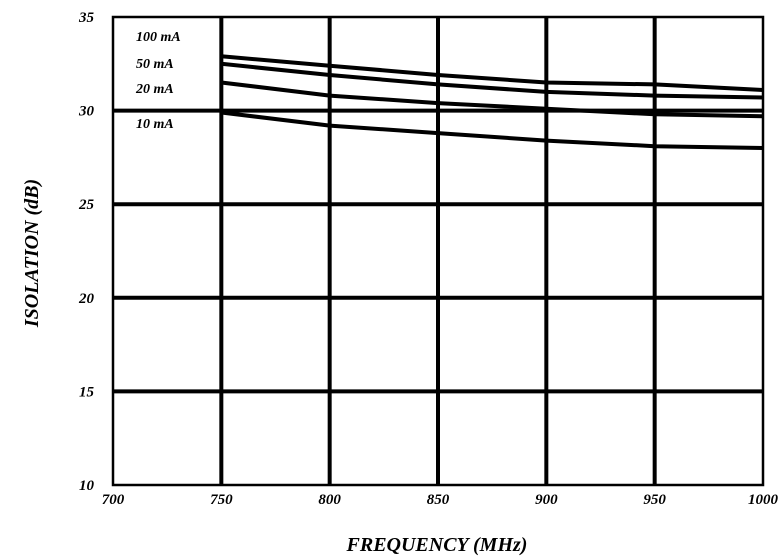 This screenshot has width=783, height=558. Describe the element at coordinates (492, 73) in the screenshot. I see `series-line-100-ma` at that location.